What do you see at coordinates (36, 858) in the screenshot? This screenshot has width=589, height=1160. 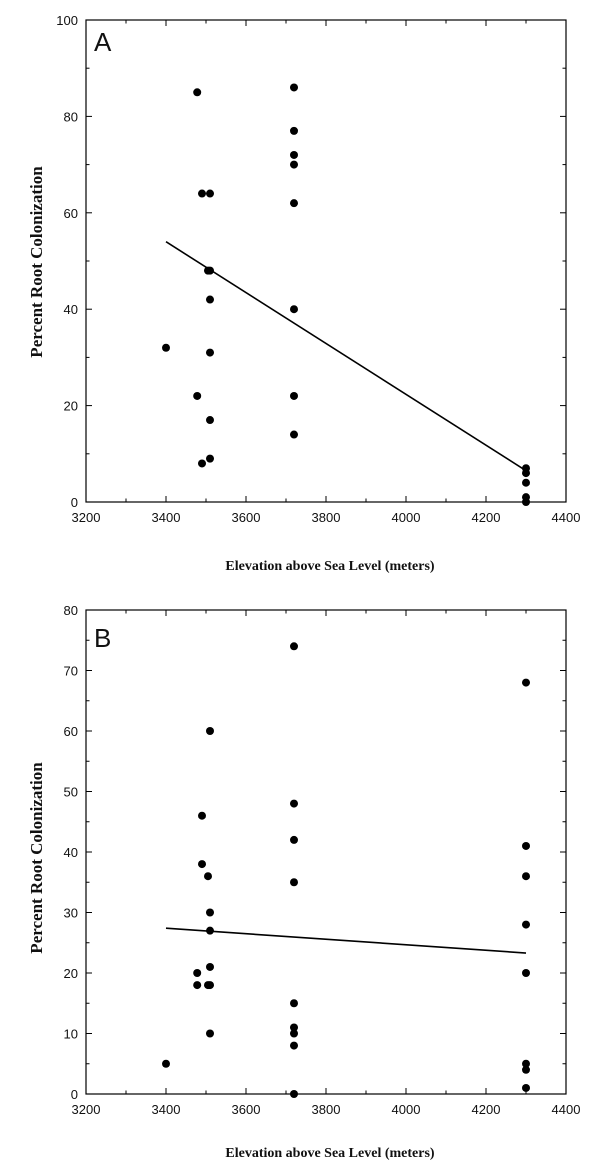 I see `y-axis-title-b: Percent Root Colonization` at bounding box center [36, 858].